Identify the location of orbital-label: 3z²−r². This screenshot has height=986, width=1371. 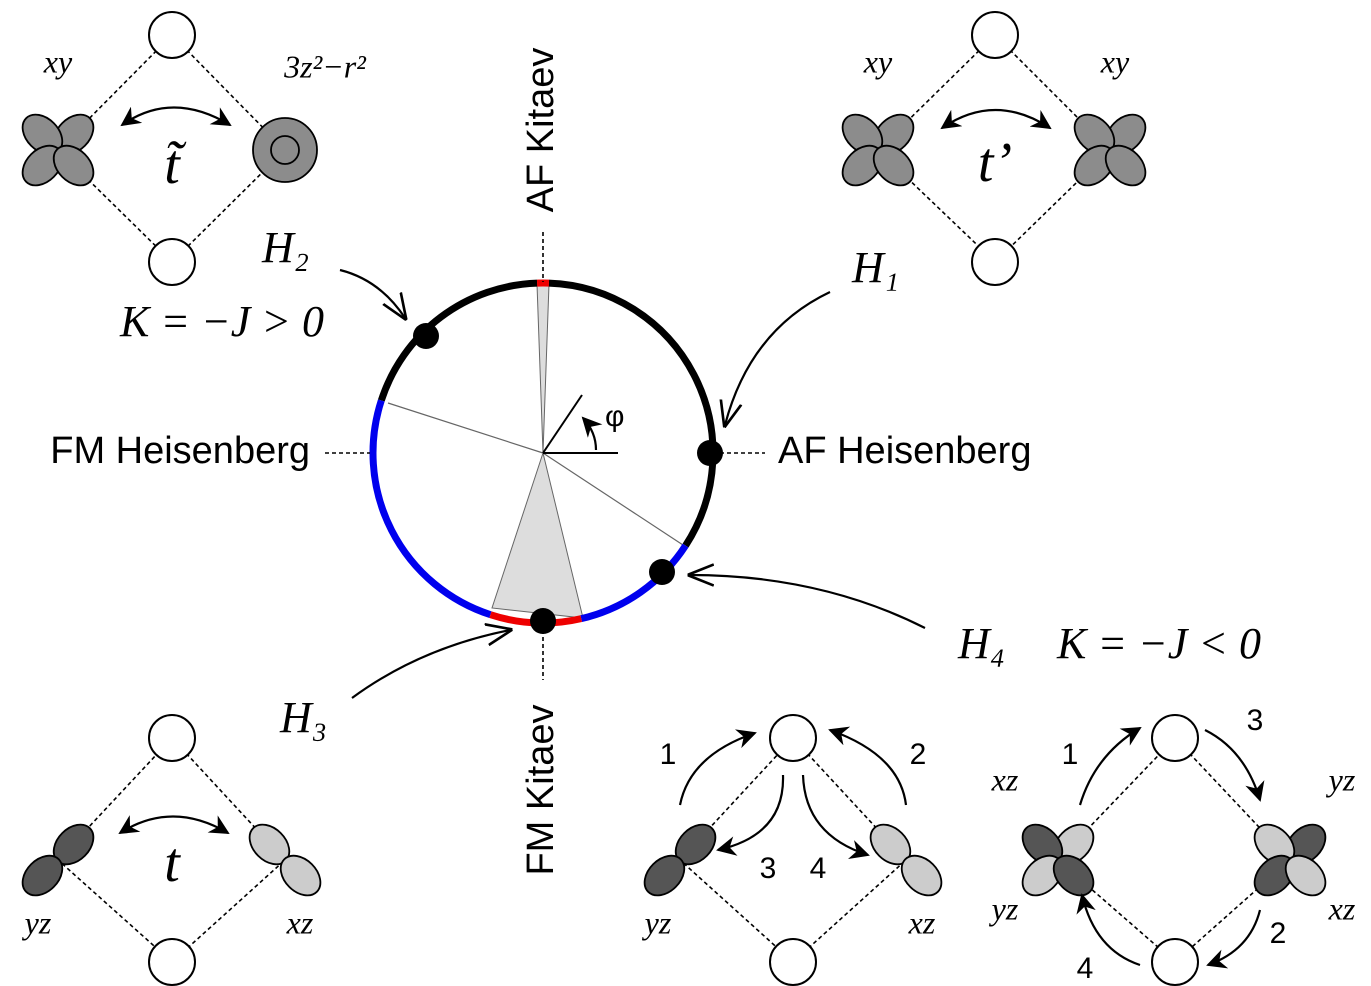
(325, 66).